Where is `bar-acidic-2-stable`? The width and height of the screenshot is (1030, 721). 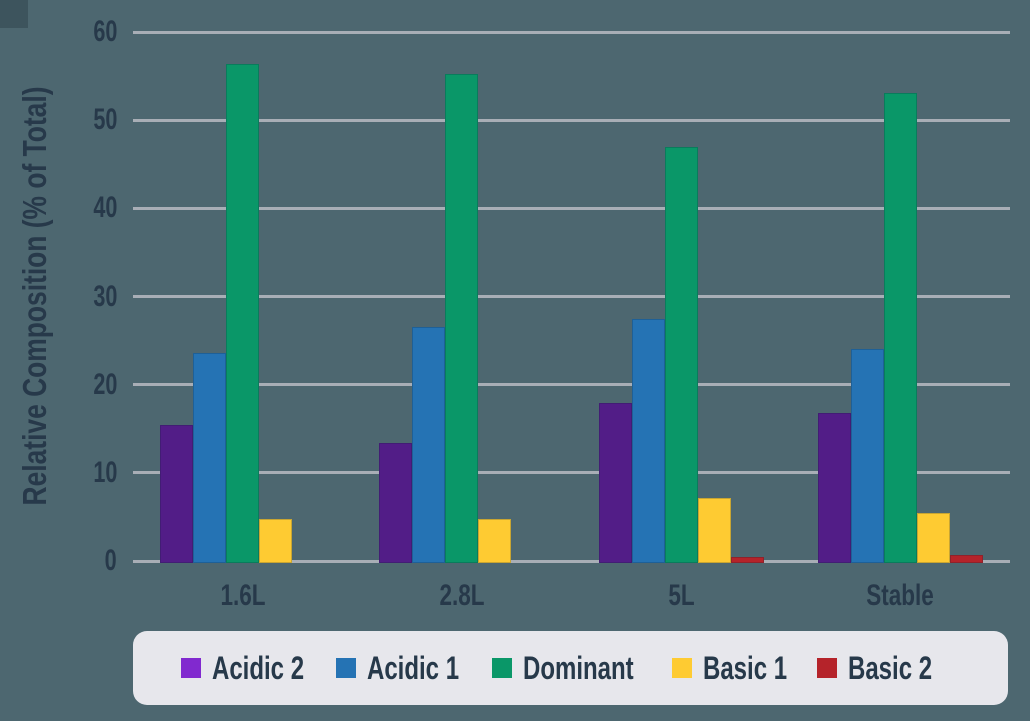 bar-acidic-2-stable is located at coordinates (834, 487).